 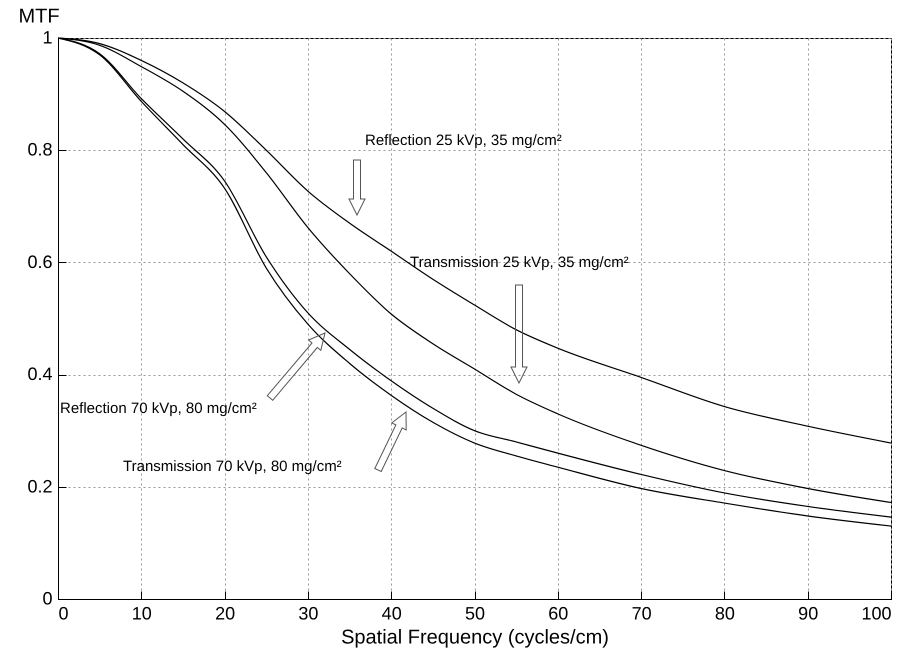 I want to click on x-tick-label: 70, so click(x=642, y=614).